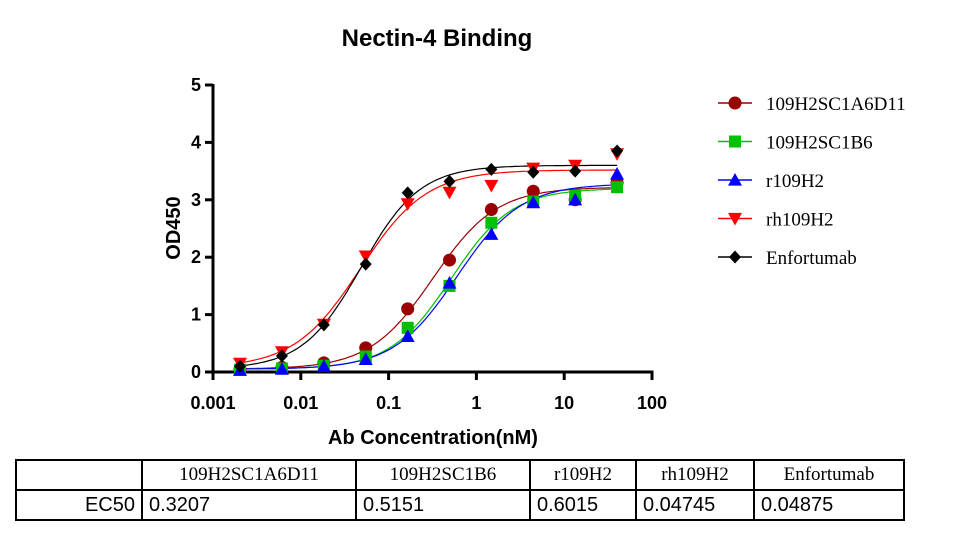  I want to click on legend-label: rh109H2, so click(800, 220).